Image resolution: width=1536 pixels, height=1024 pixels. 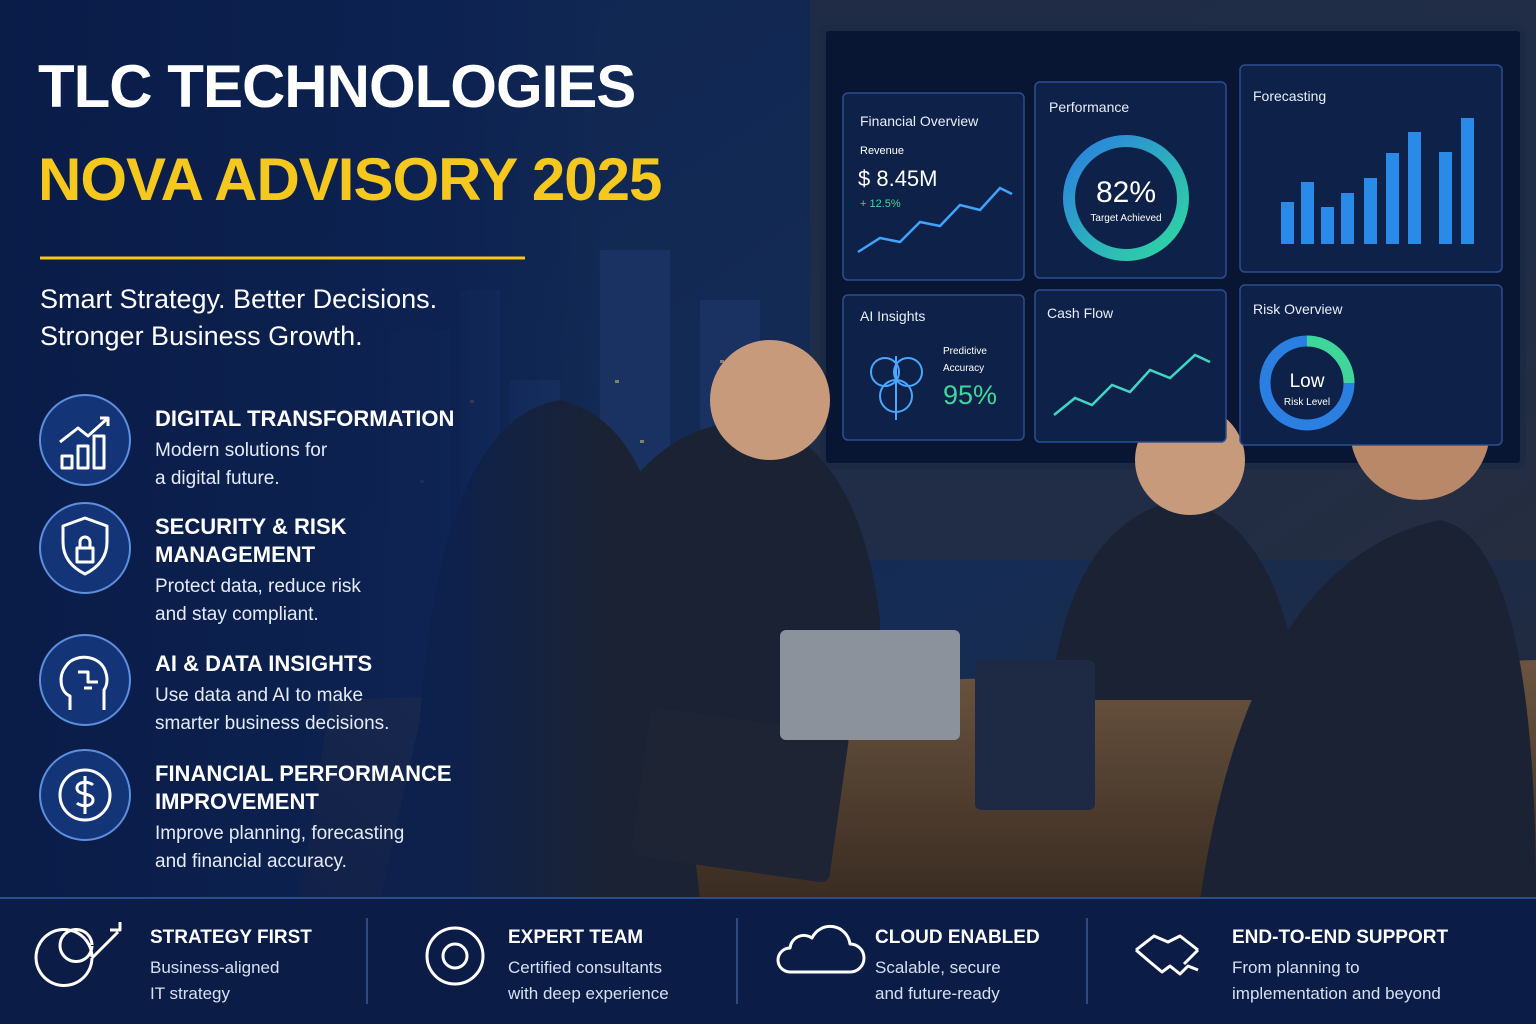 What do you see at coordinates (190, 993) in the screenshot?
I see `benefit-description: IT strategy` at bounding box center [190, 993].